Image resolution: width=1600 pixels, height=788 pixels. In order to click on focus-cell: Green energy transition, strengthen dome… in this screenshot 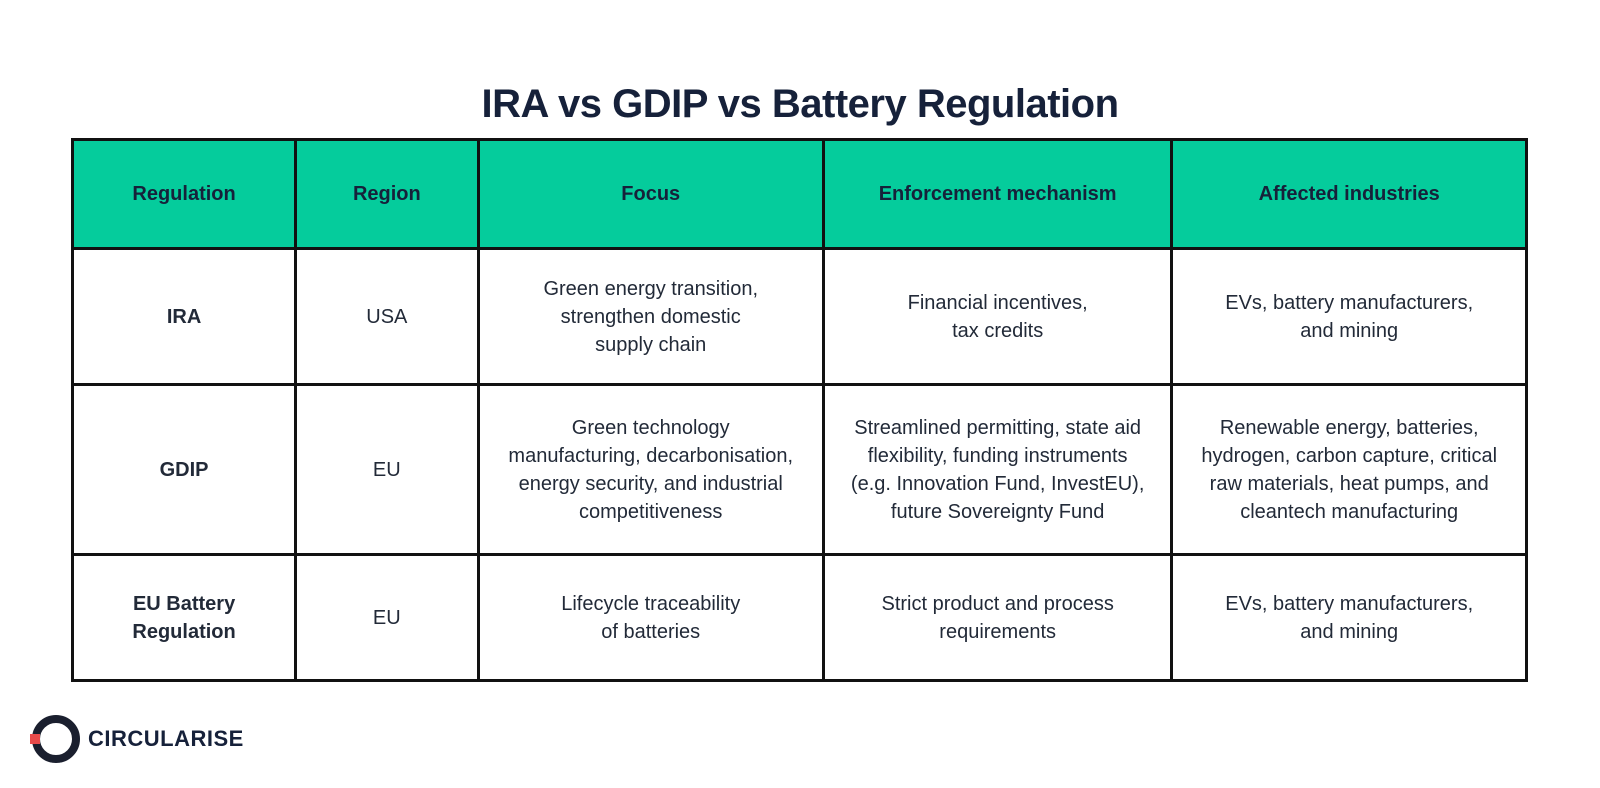, I will do `click(650, 316)`.